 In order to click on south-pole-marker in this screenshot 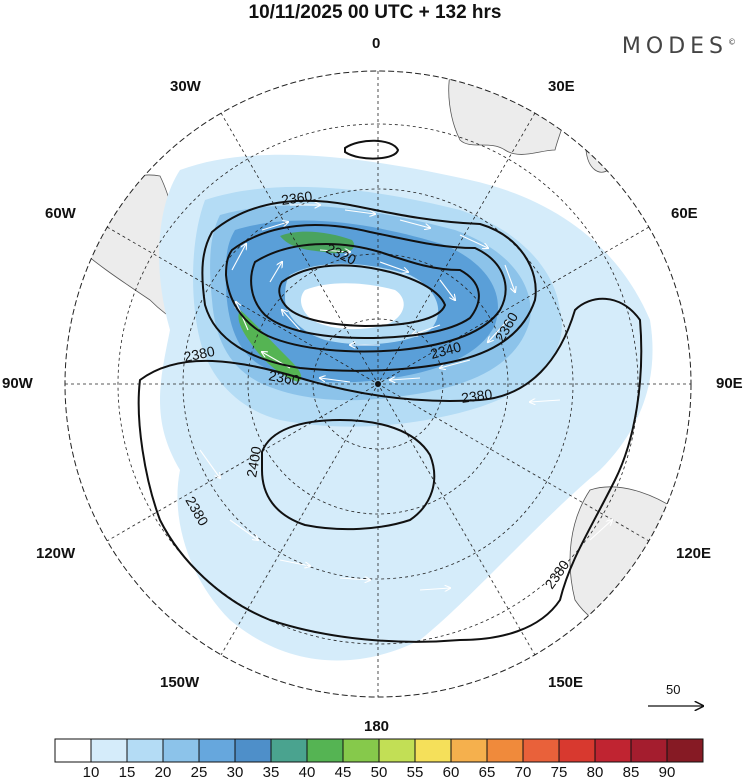, I will do `click(378, 384)`.